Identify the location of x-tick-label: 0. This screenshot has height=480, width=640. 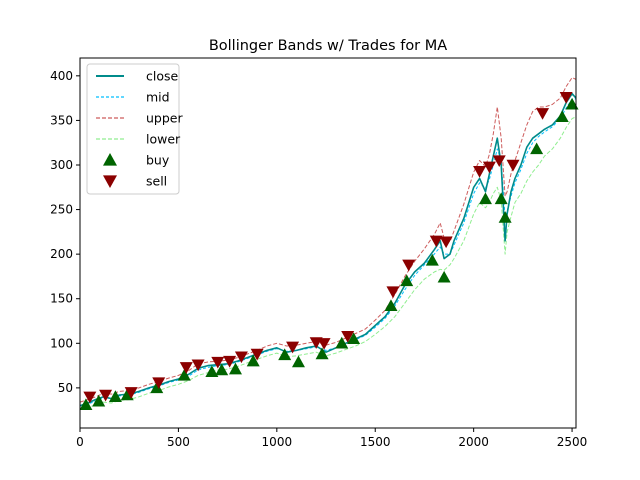
(80, 442).